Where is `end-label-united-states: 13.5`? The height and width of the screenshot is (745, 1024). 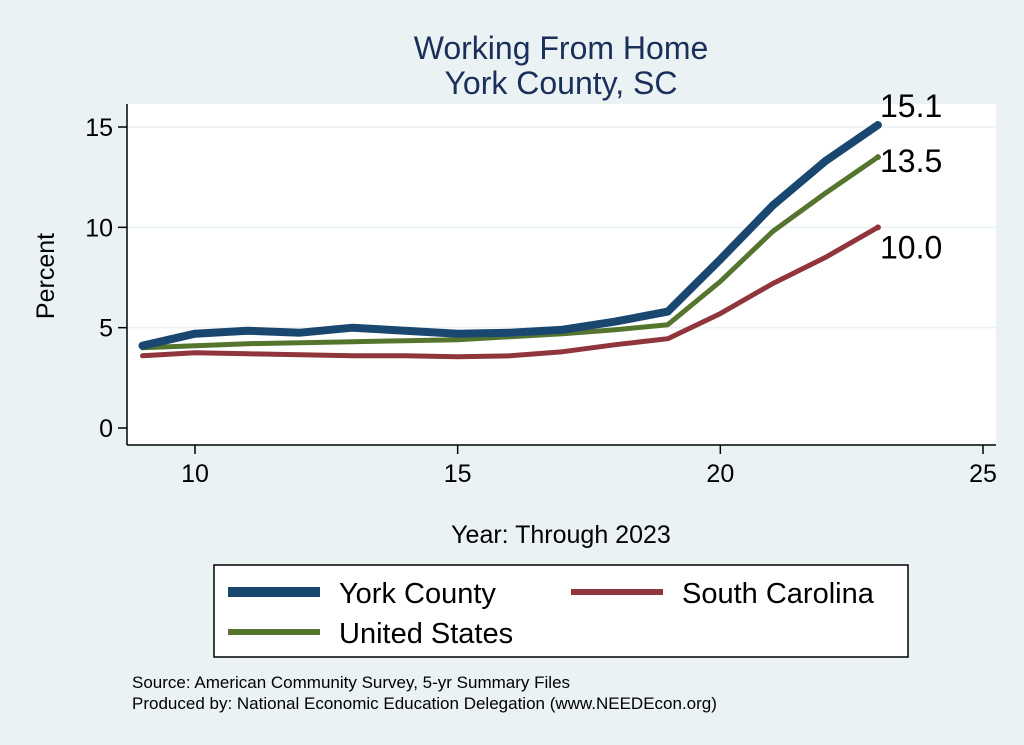
end-label-united-states: 13.5 is located at coordinates (911, 161).